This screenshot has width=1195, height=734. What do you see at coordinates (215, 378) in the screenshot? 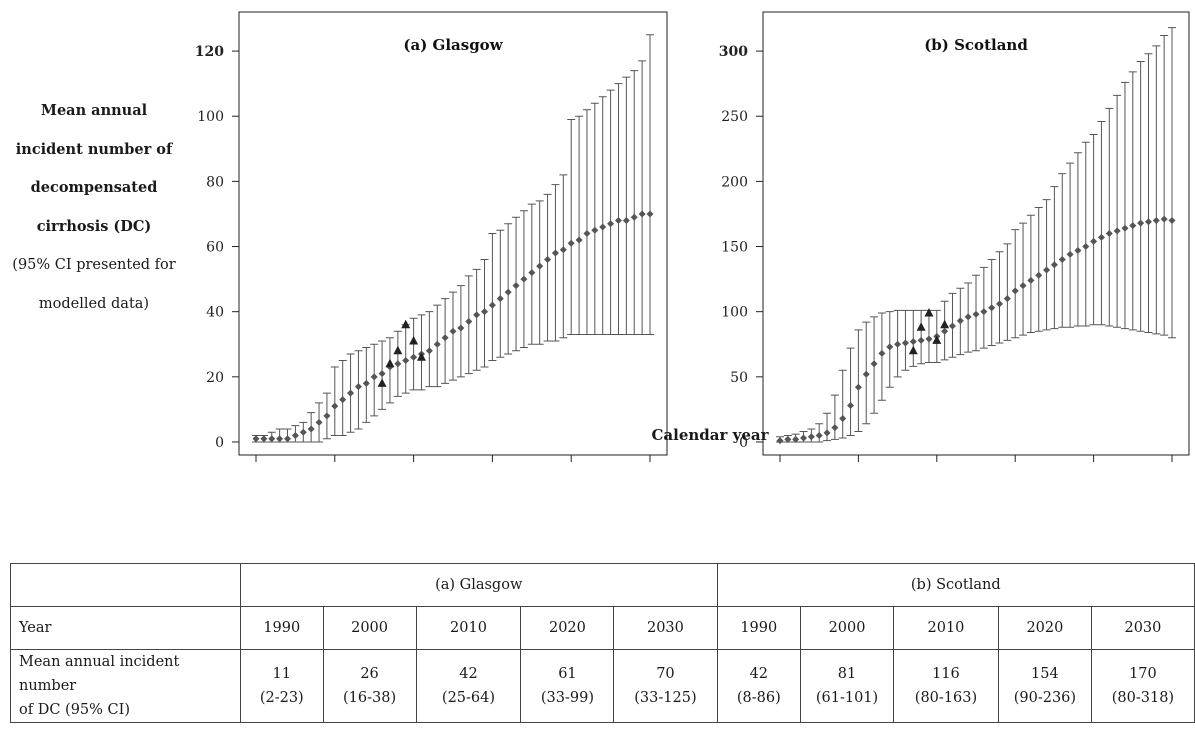
I see `y-tick-label: 20` at bounding box center [215, 378].